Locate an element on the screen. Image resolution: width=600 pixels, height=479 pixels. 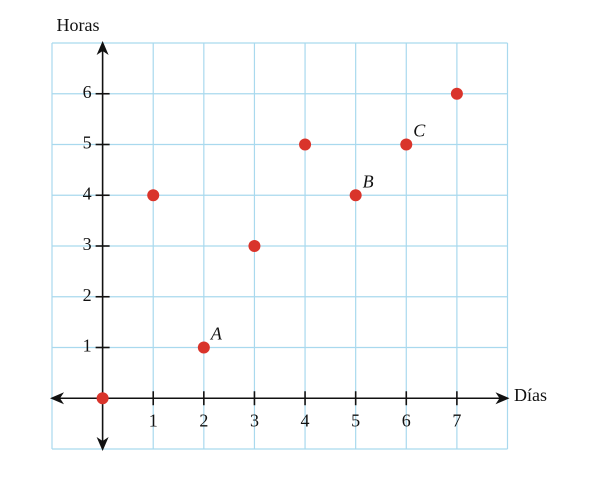
y-tick-label: 6 is located at coordinates (87, 92).